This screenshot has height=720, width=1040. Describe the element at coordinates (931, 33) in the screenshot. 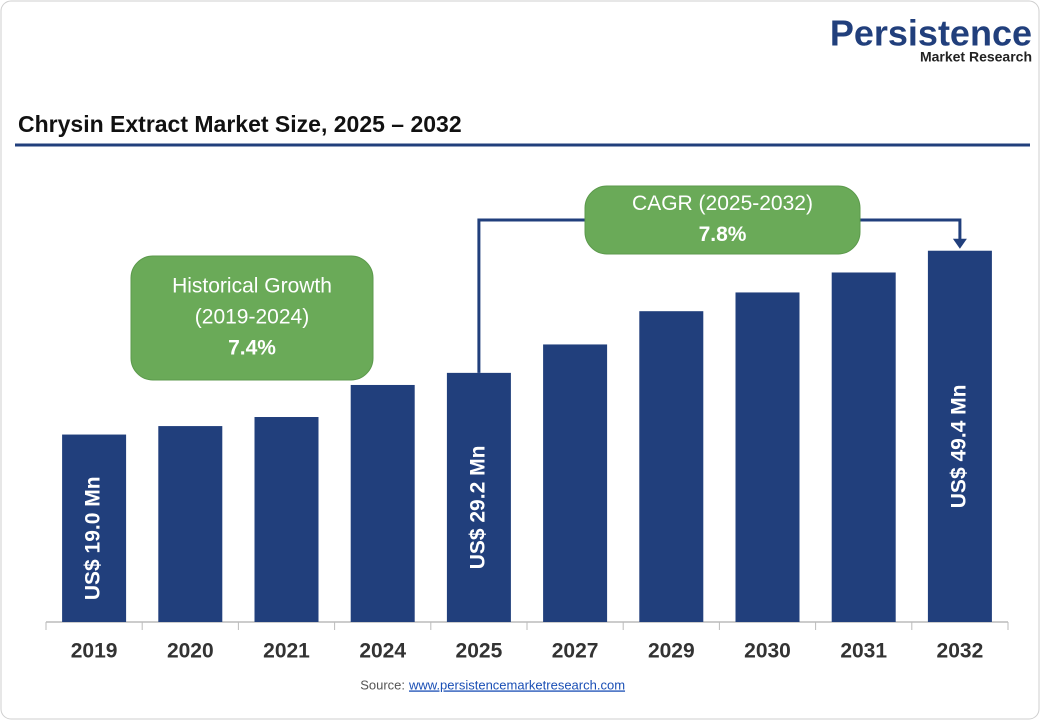

I see `brand-name: Persistence` at that location.